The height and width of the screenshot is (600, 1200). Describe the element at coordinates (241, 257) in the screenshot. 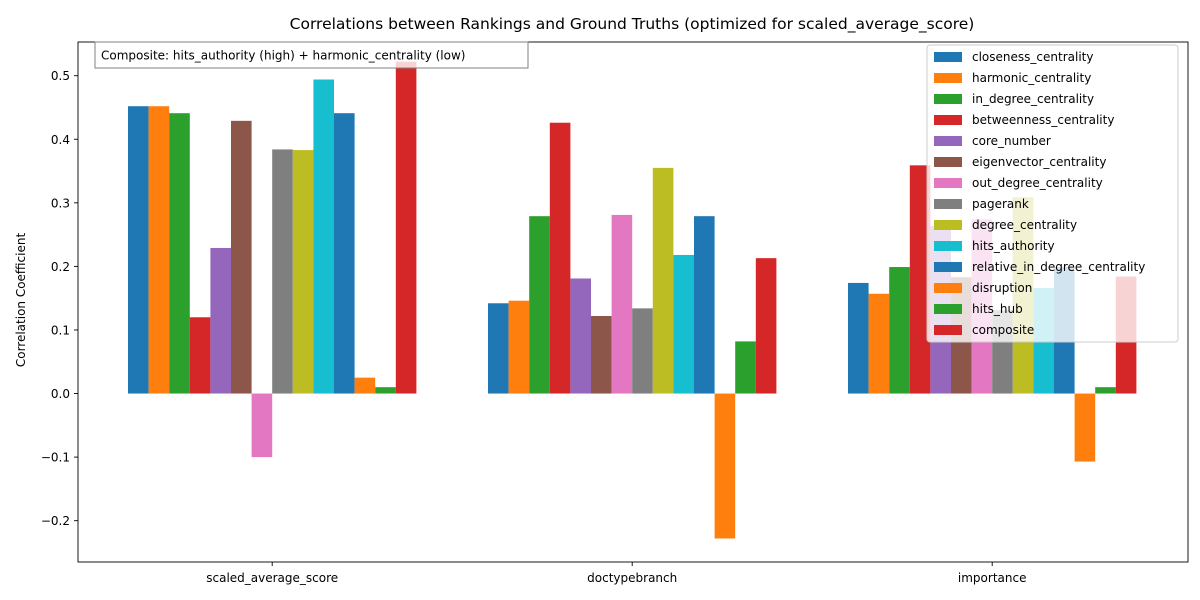

I see `bar-eigenvector_centrality-scaled_average_score` at that location.